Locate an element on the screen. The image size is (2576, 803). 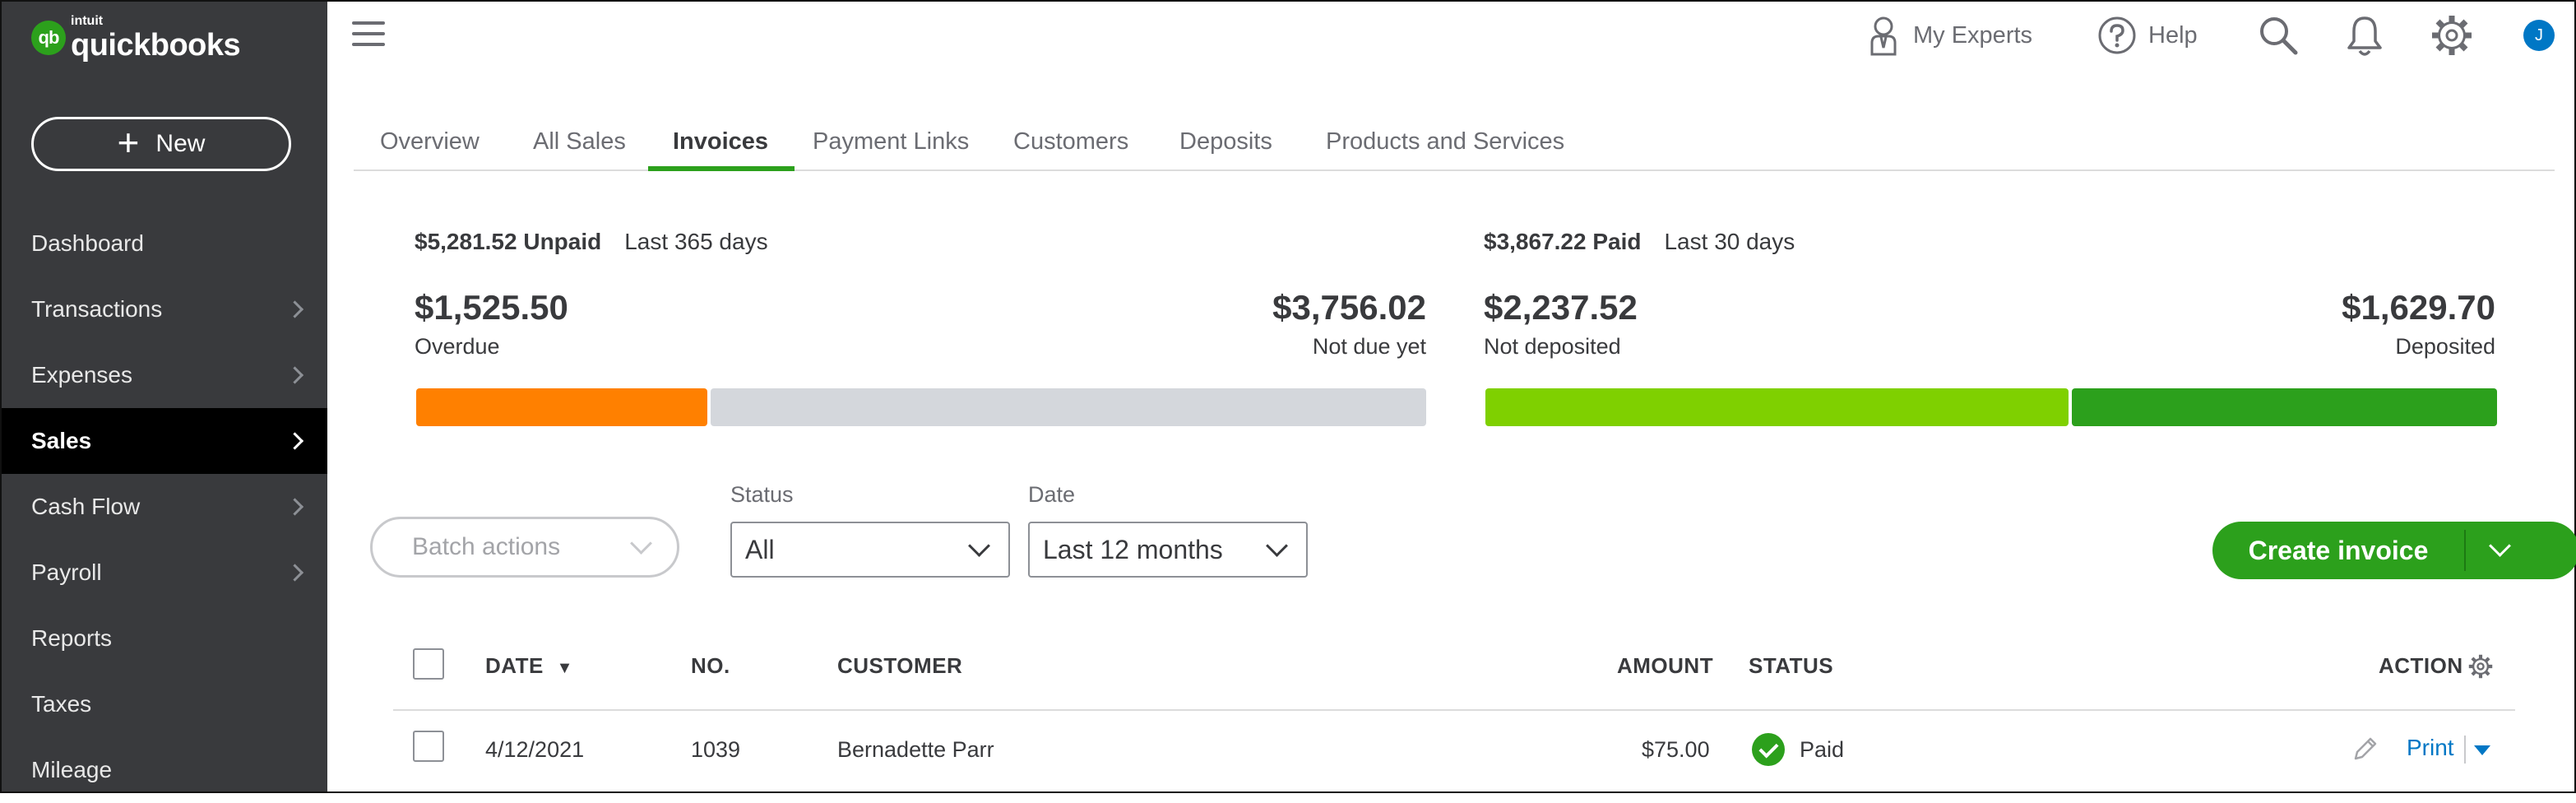
qb-logo-icon: qb is located at coordinates (49, 38).